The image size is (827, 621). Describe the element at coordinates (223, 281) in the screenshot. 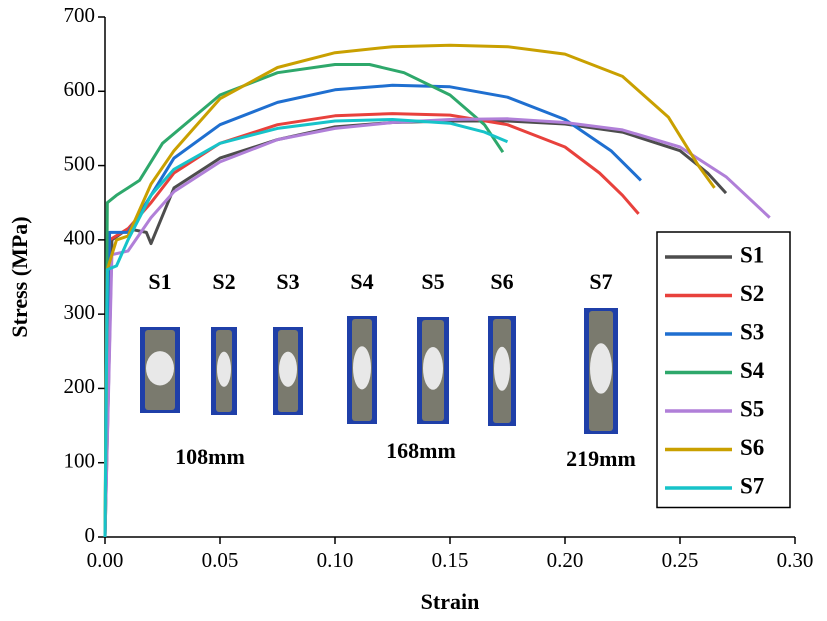

I see `specimen-label: S2` at that location.